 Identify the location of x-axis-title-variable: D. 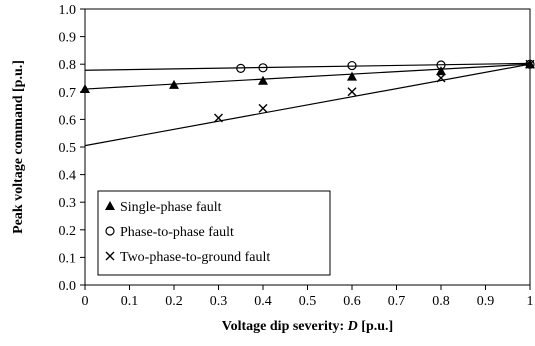
(352, 326).